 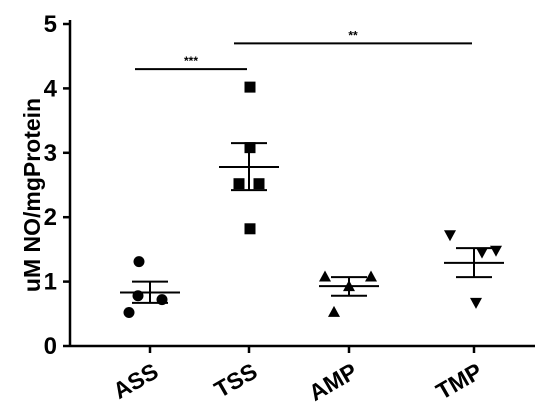 What do you see at coordinates (50, 217) in the screenshot?
I see `y-tick-label: 2` at bounding box center [50, 217].